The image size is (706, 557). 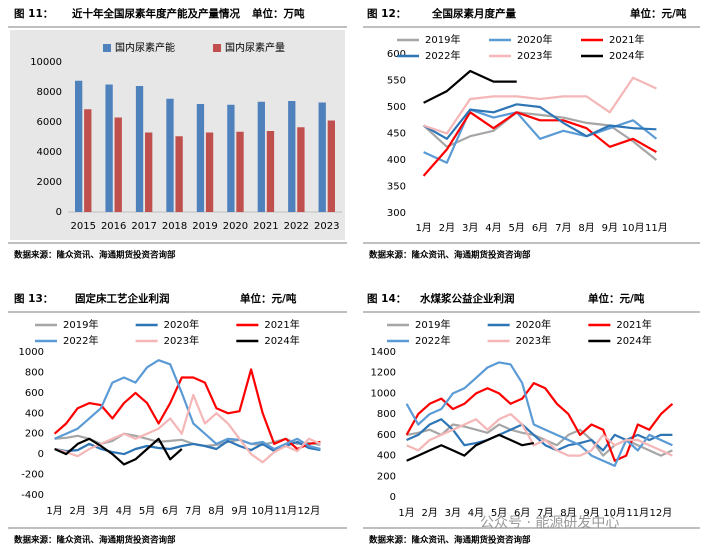 What do you see at coordinates (396, 160) in the screenshot?
I see `y-tick-label: 400` at bounding box center [396, 160].